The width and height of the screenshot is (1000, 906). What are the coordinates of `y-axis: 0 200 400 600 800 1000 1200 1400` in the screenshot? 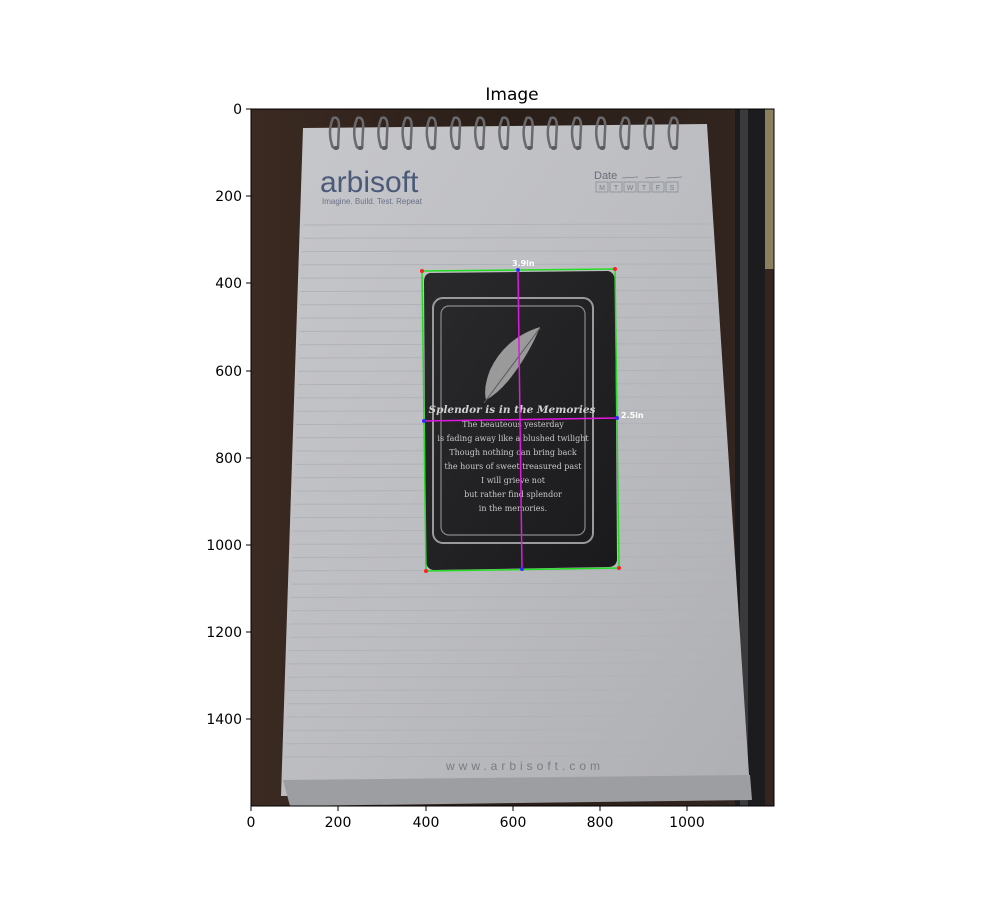 It's located at (228, 415).